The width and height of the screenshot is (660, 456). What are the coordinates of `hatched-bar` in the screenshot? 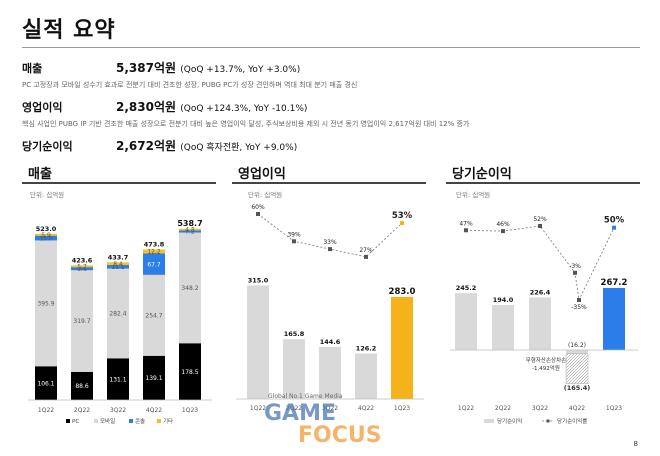 It's located at (577, 369).